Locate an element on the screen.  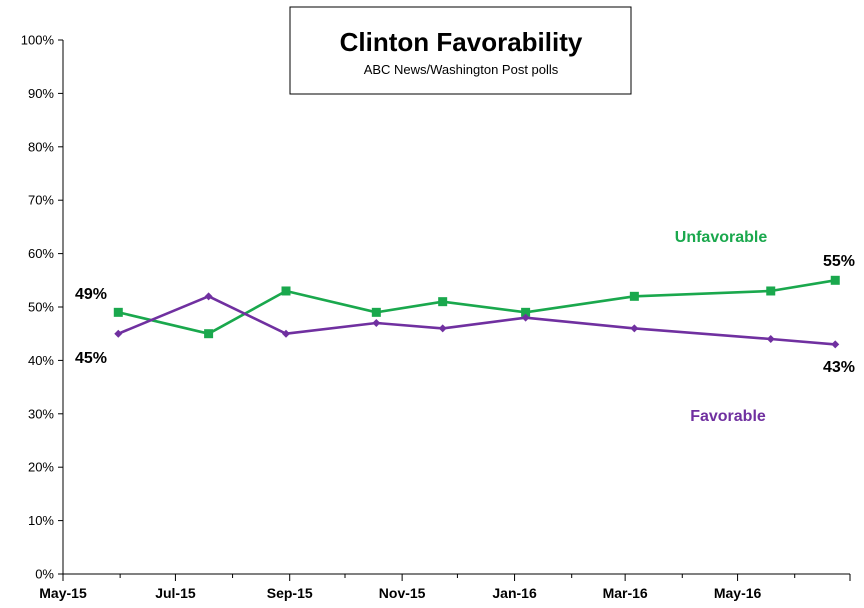
y-tick-label: 10% is located at coordinates (41, 520).